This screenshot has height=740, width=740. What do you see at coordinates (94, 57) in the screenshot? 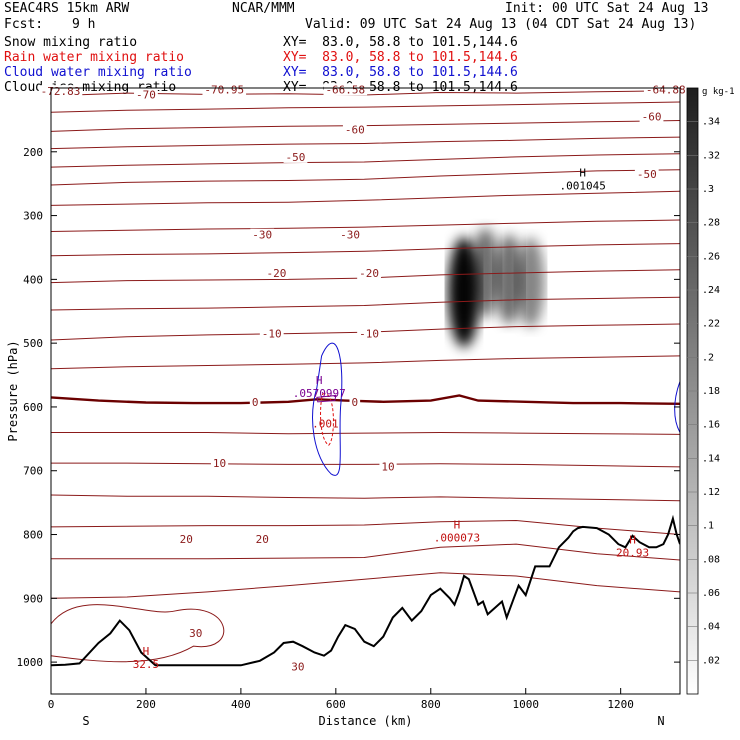
I see `field-label-rain: Rain water mixing ratio` at bounding box center [94, 57].